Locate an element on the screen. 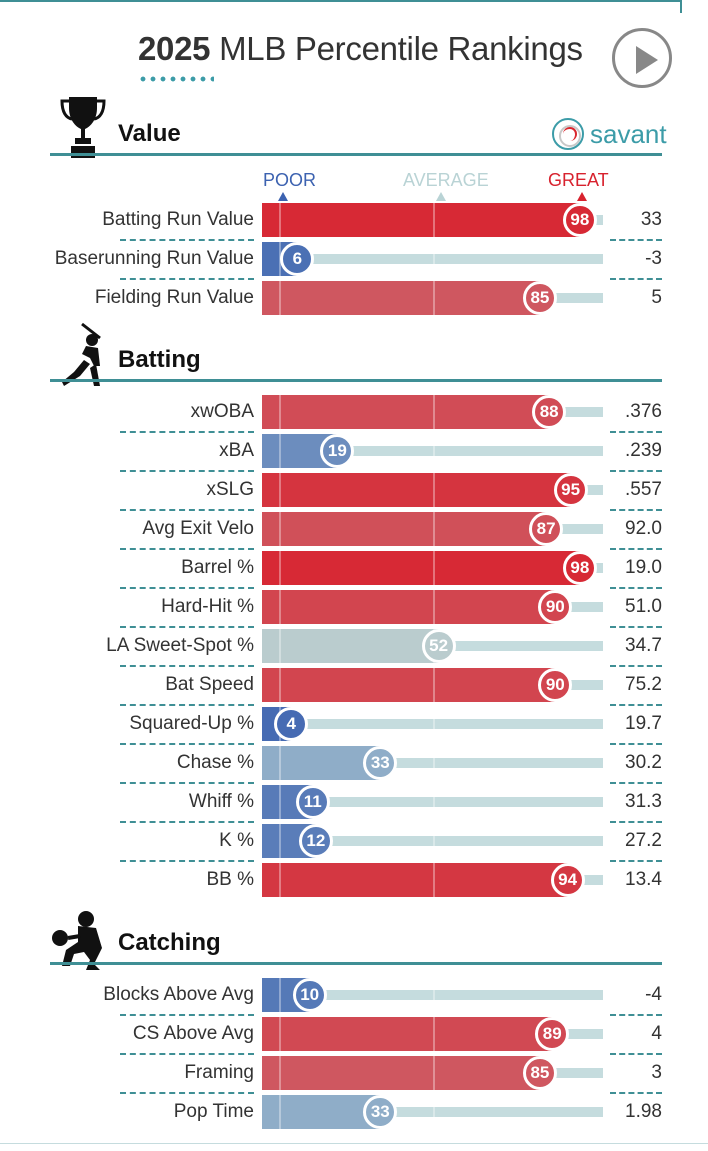  section-rule-value is located at coordinates (356, 154).